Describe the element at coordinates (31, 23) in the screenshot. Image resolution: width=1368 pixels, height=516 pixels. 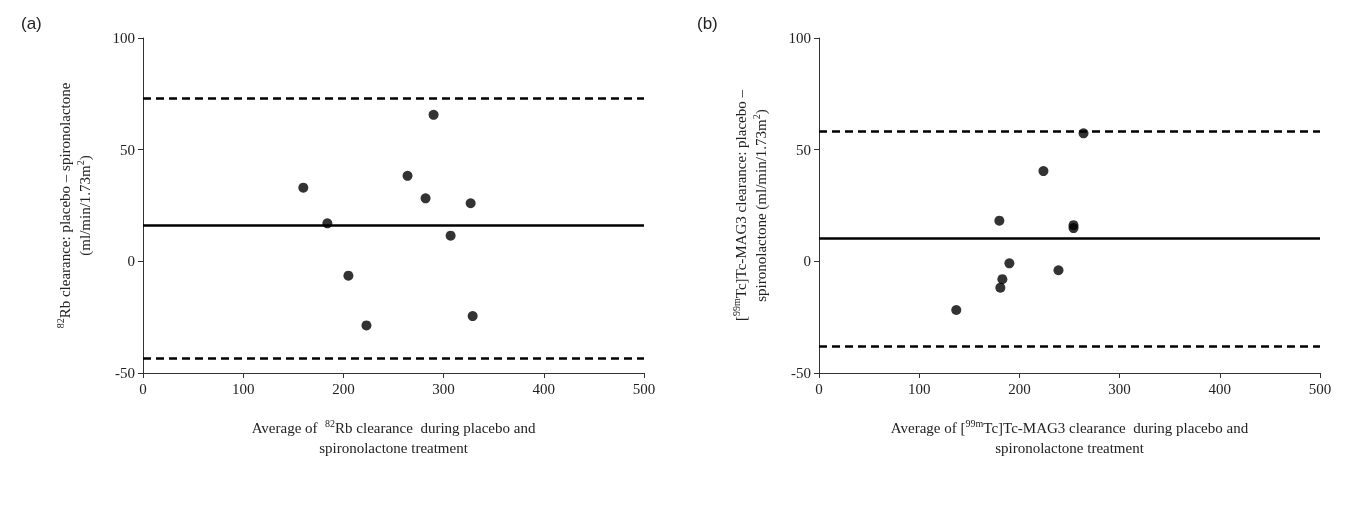
I see `chart-title: (a)` at that location.